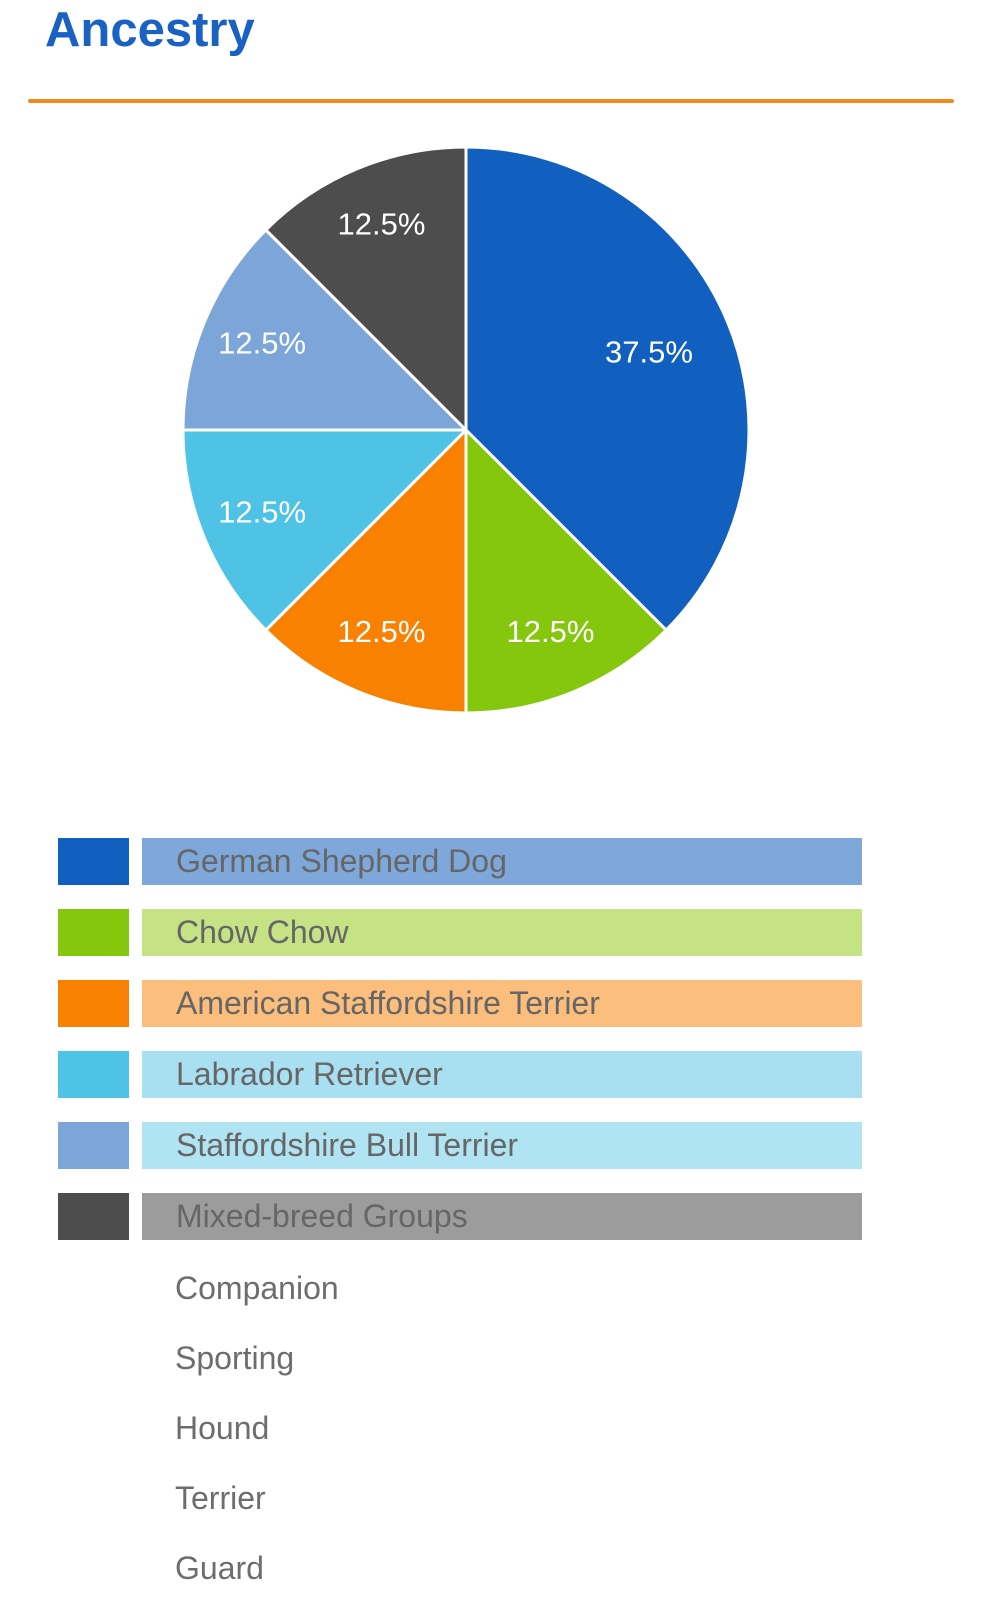 The width and height of the screenshot is (982, 1611). I want to click on legend-breed-bar: Staffordshire Bull Terrier, so click(502, 1145).